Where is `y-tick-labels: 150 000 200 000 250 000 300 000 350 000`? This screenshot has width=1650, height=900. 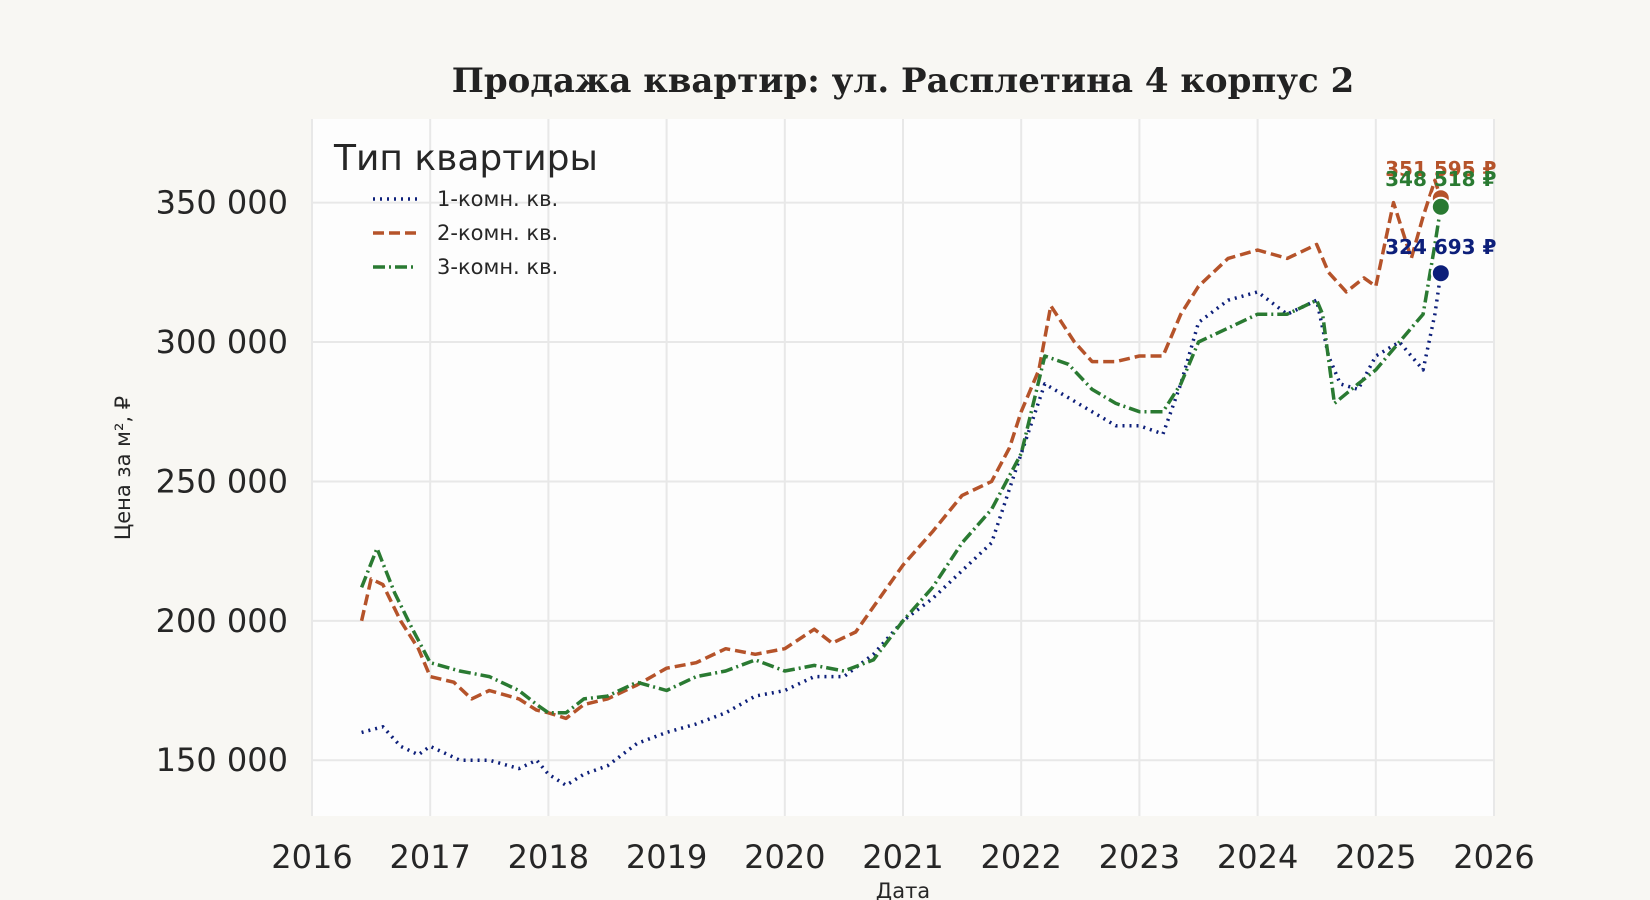
y-tick-labels: 150 000 200 000 250 000 300 000 350 000 is located at coordinates (222, 482).